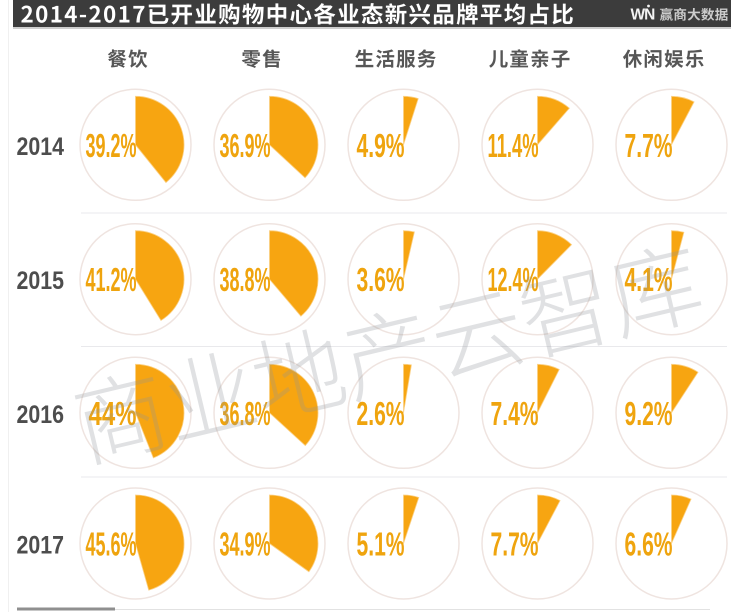 The height and width of the screenshot is (612, 754). Describe the element at coordinates (245, 544) in the screenshot. I see `svg-text: 34.9%` at that location.